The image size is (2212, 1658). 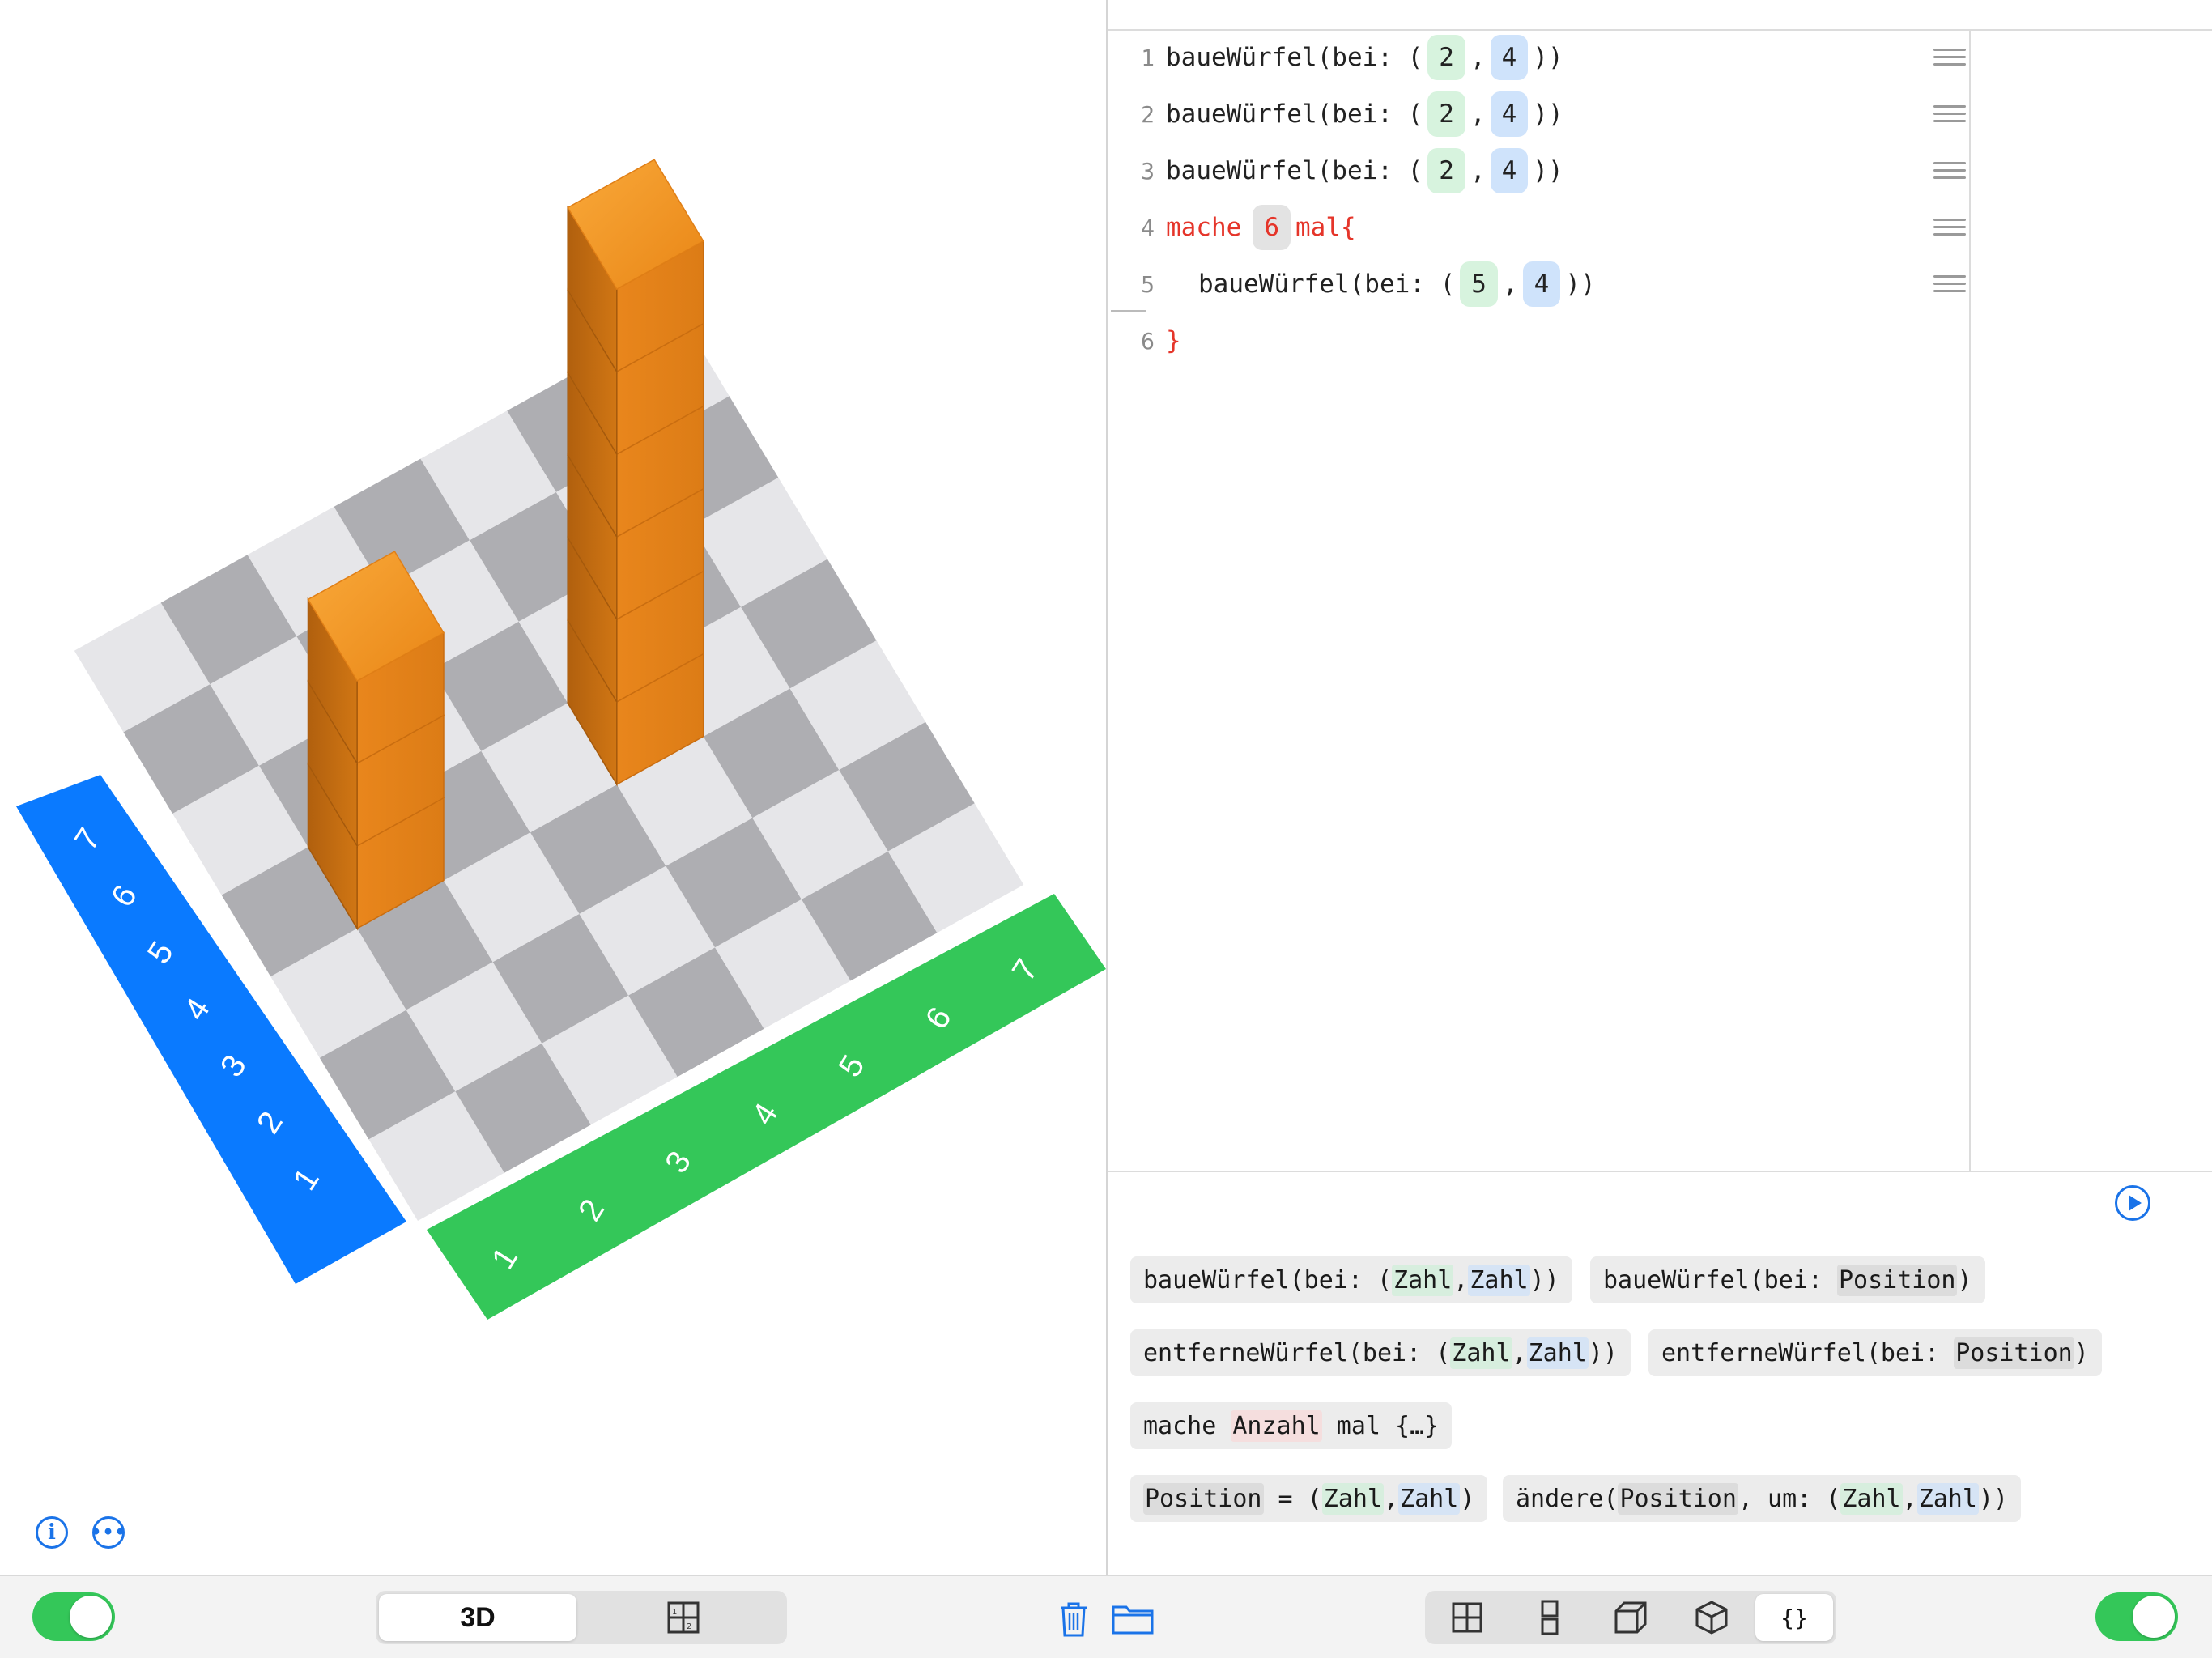 I want to click on line-number: 5, so click(x=1148, y=284).